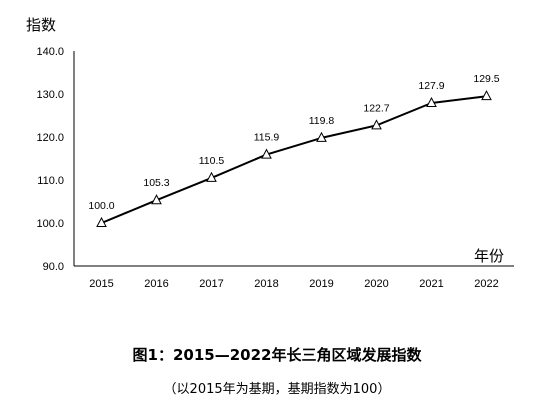 Image resolution: width=554 pixels, height=409 pixels. I want to click on data-label: 100.0, so click(101, 206).